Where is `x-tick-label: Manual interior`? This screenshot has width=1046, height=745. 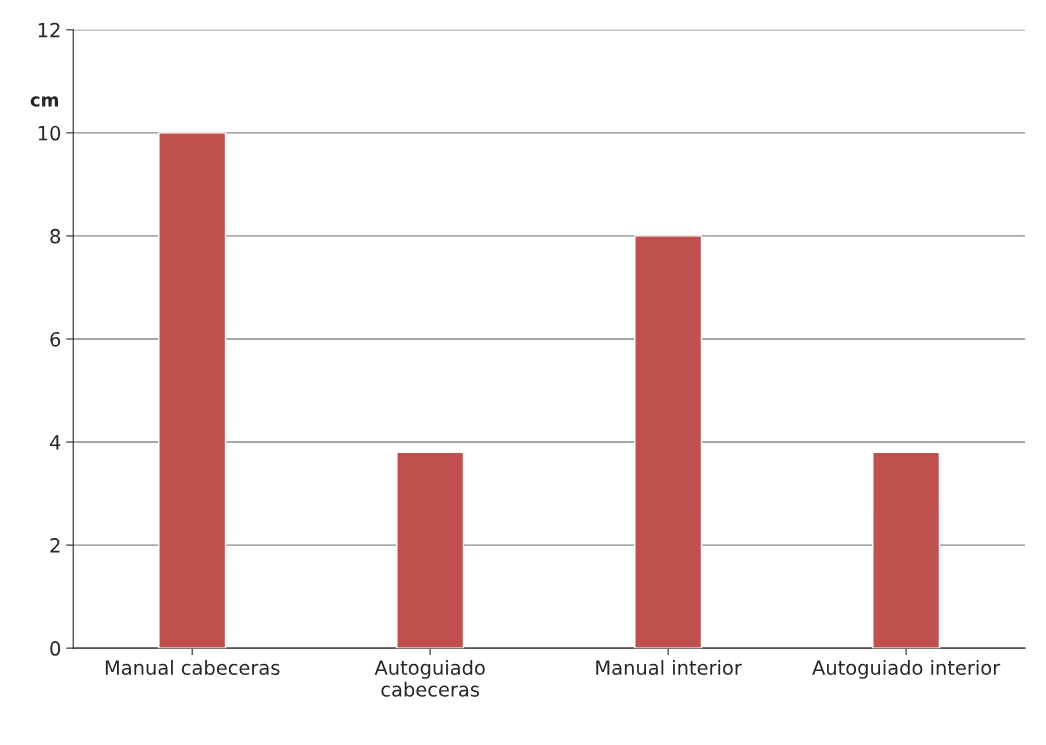
x-tick-label: Manual interior is located at coordinates (669, 667).